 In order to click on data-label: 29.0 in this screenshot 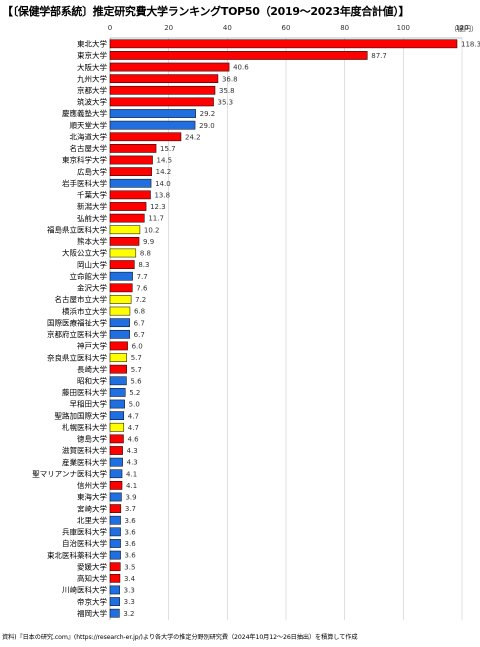, I will do `click(207, 126)`.